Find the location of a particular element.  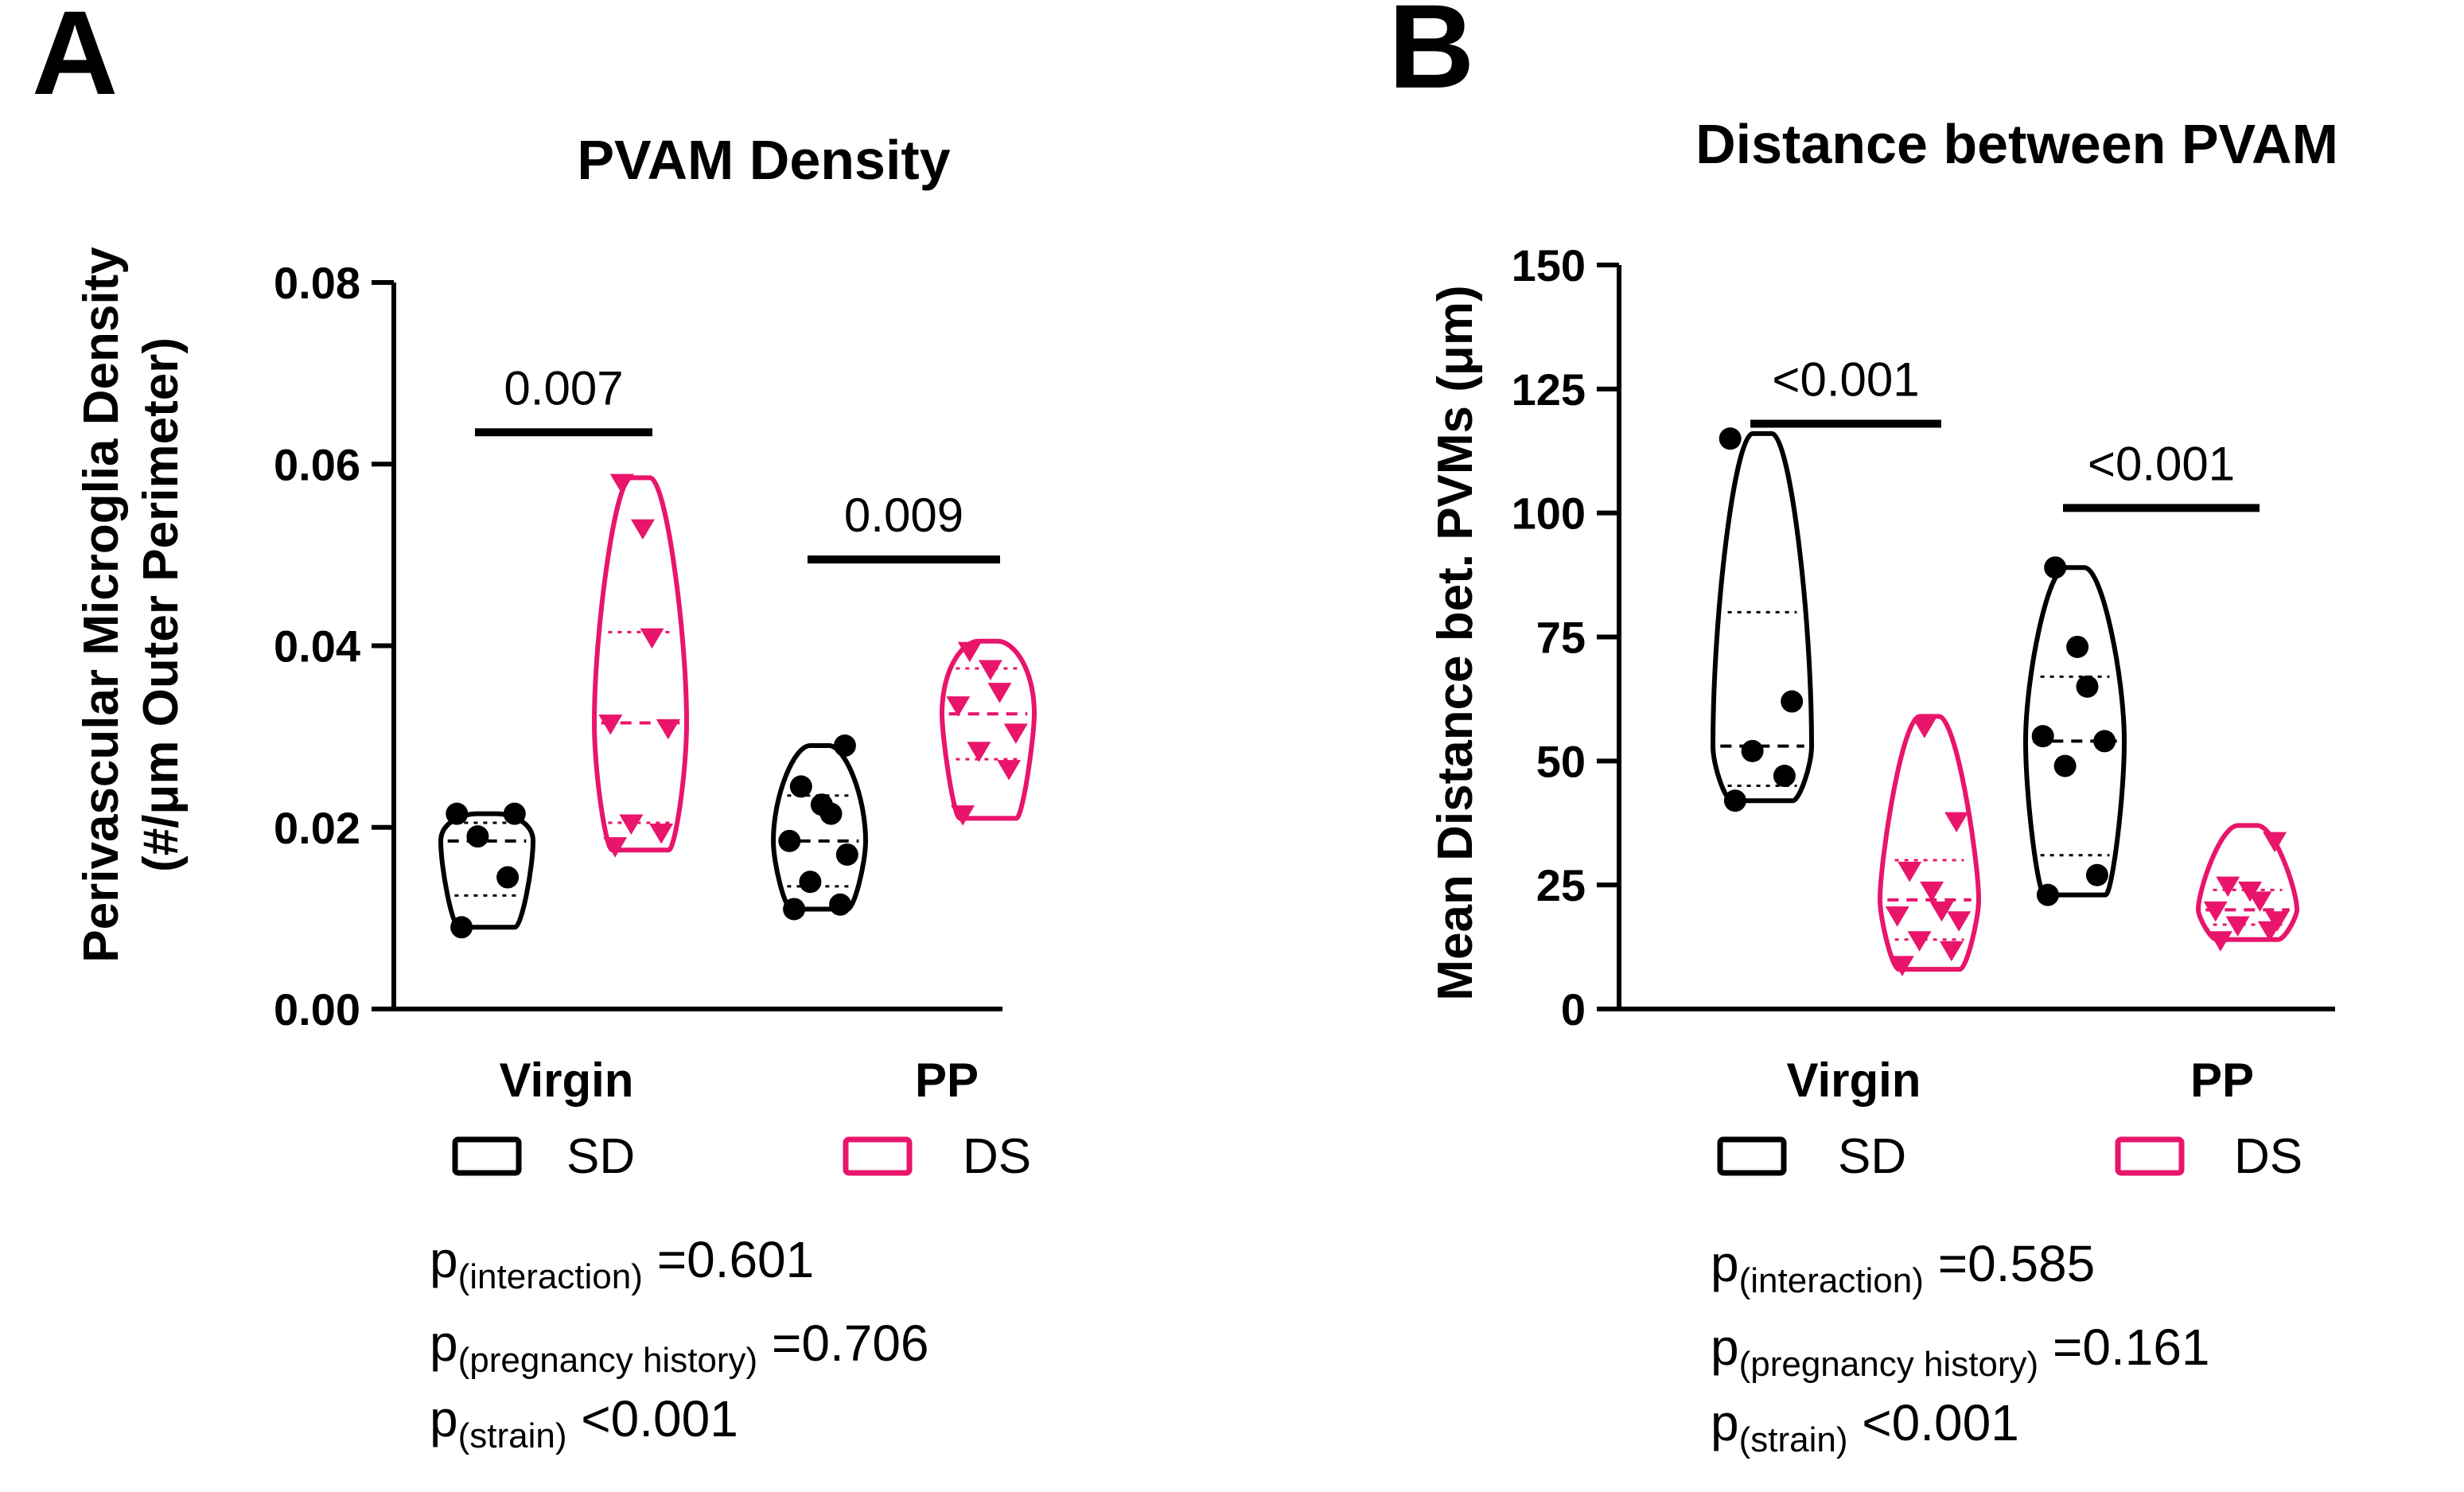

y-tick-label-a: 0.04 is located at coordinates (317, 646).